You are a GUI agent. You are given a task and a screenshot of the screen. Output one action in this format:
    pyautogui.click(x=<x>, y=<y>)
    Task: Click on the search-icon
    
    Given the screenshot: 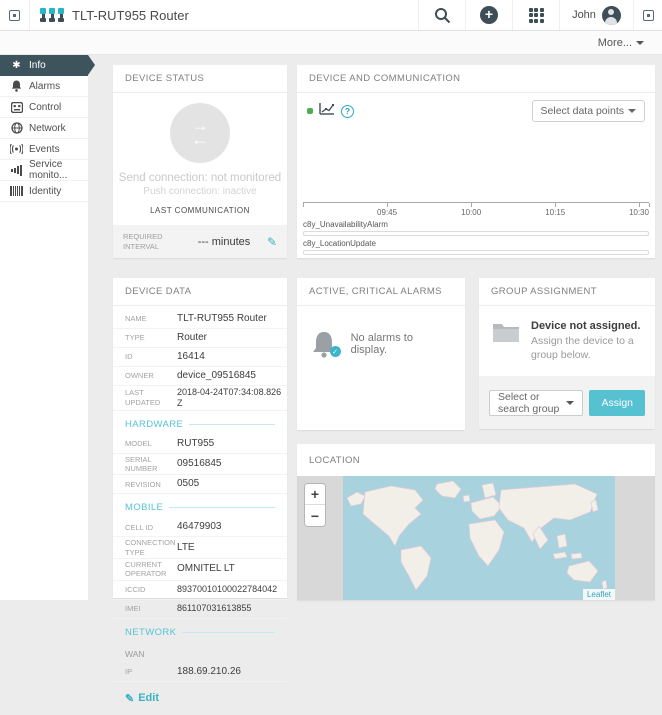 What is the action you would take?
    pyautogui.click(x=442, y=15)
    